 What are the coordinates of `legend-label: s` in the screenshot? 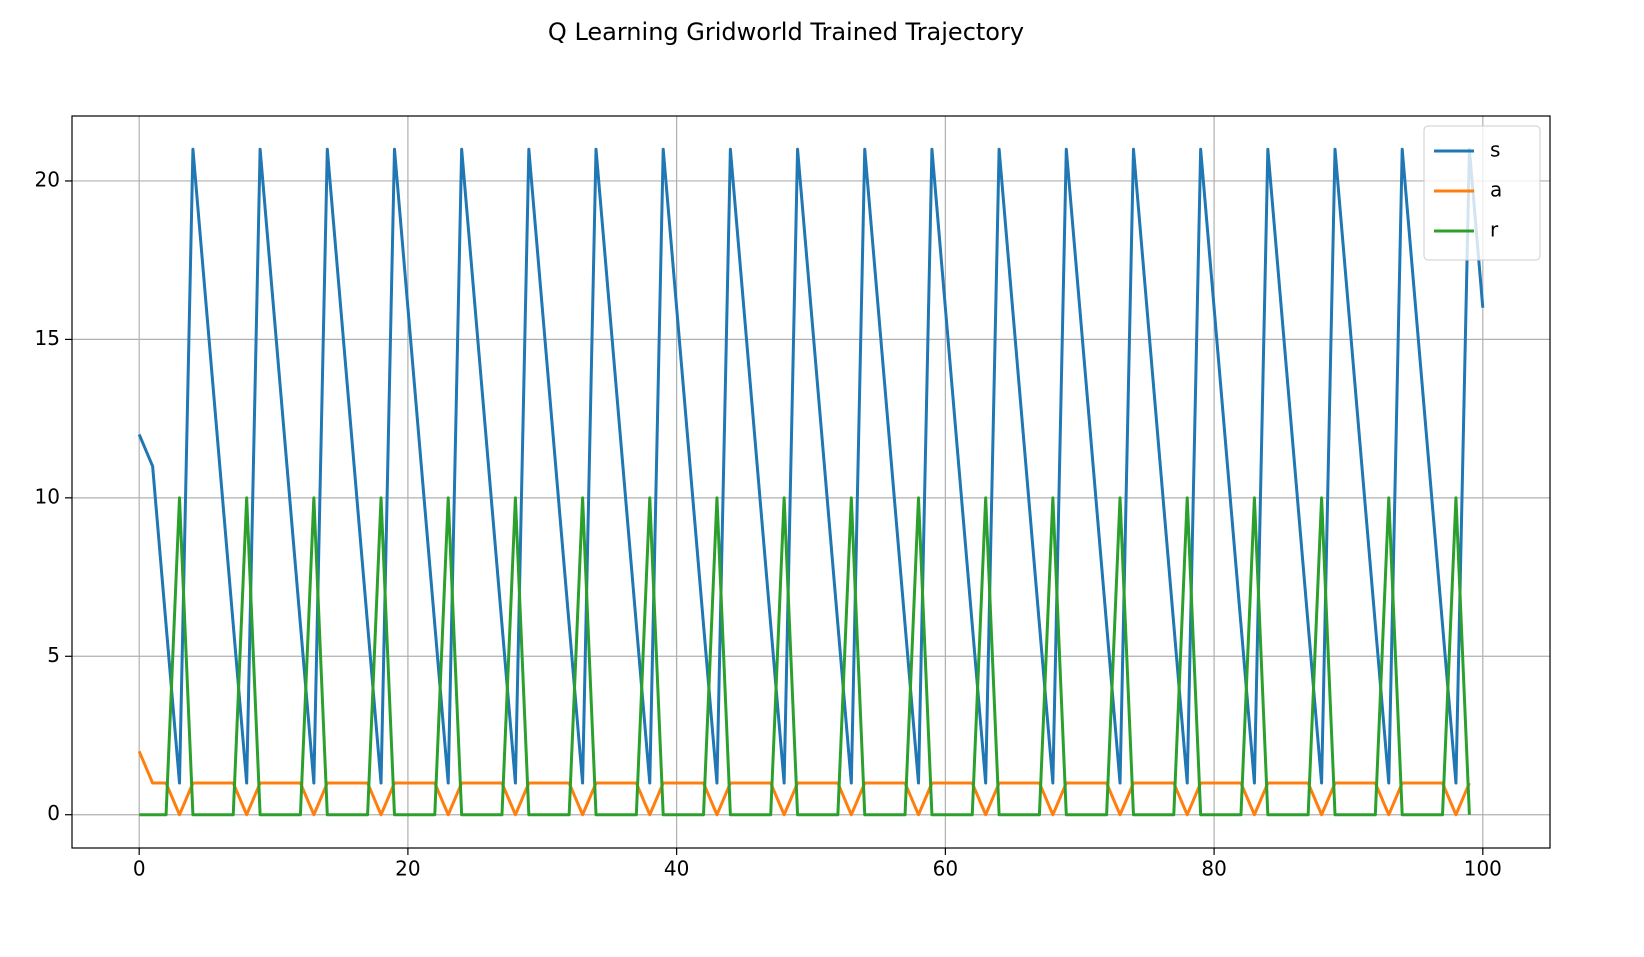 It's located at (1495, 150).